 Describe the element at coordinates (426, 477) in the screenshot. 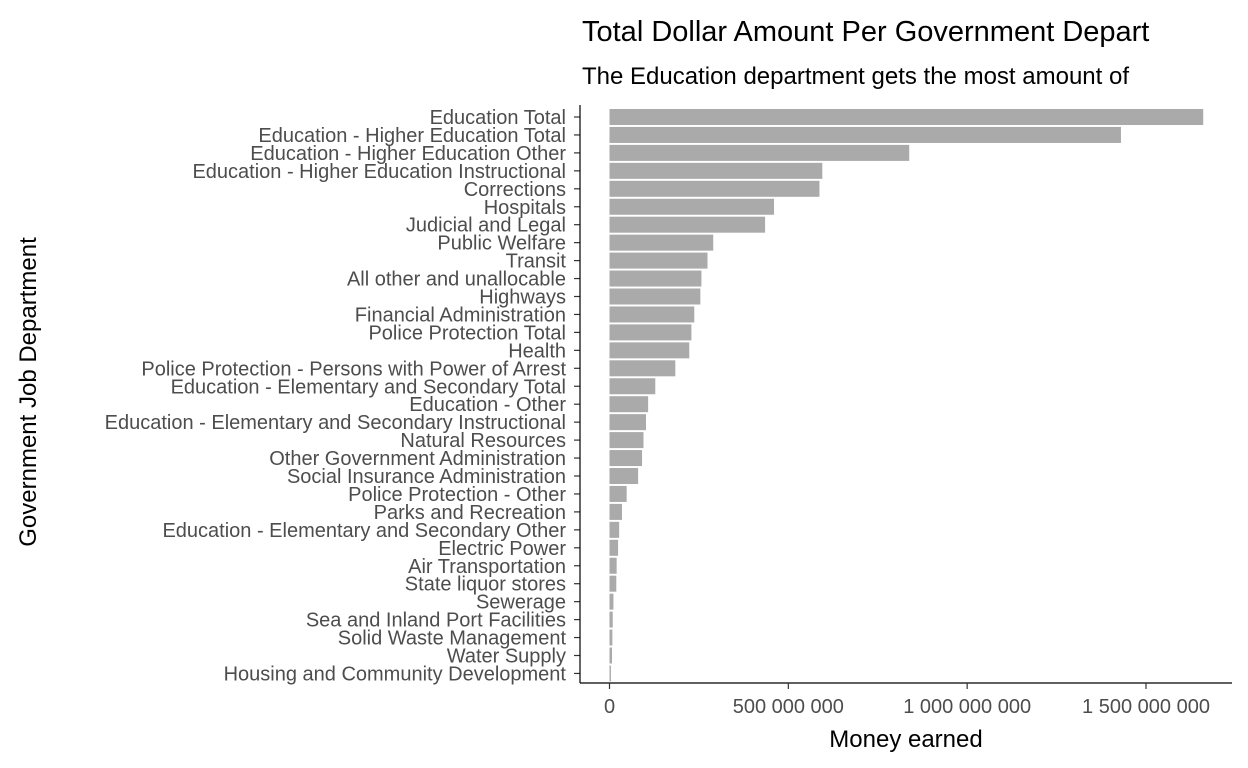

I see `category-label: Social Insurance Administration` at that location.